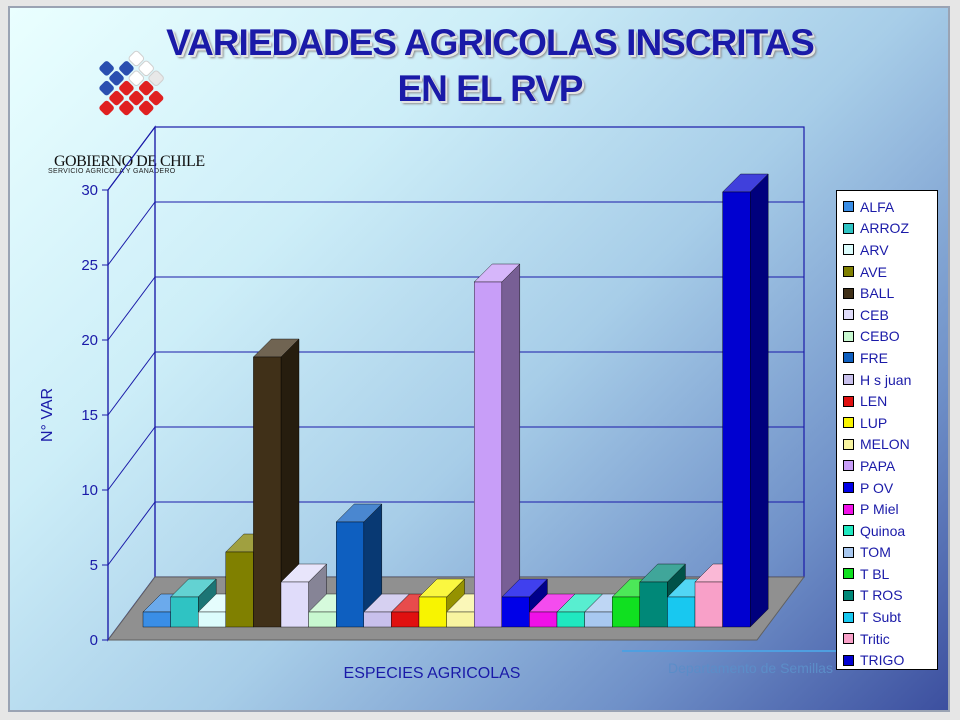 This screenshot has width=960, height=720. I want to click on legend-item: CEBO, so click(890, 337).